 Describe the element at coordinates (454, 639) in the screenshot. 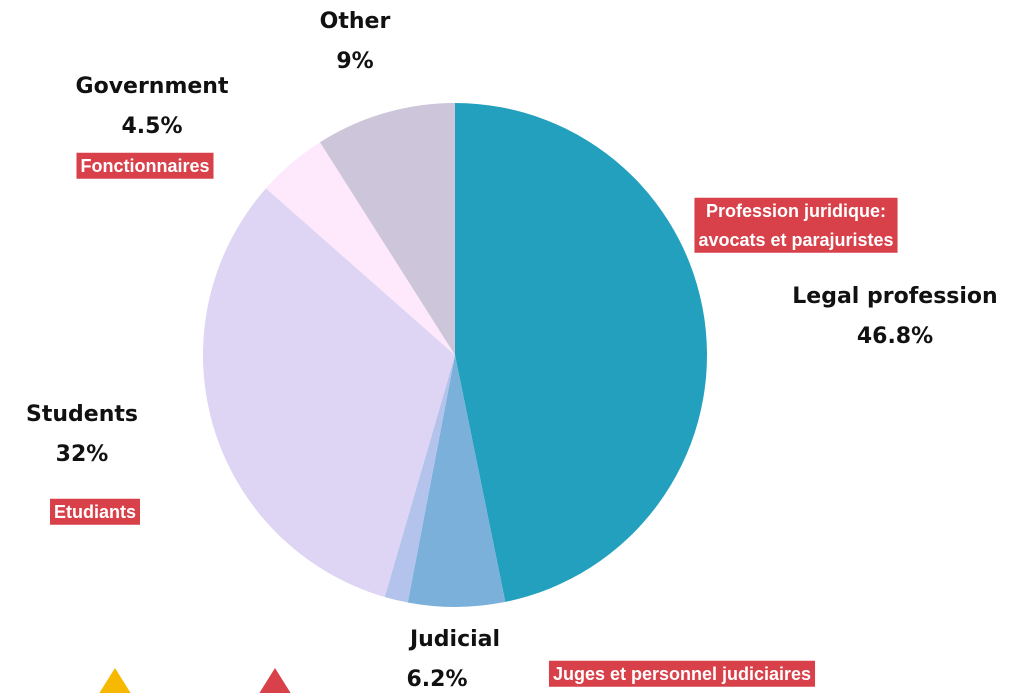

I see `slice-label: Judicial` at that location.